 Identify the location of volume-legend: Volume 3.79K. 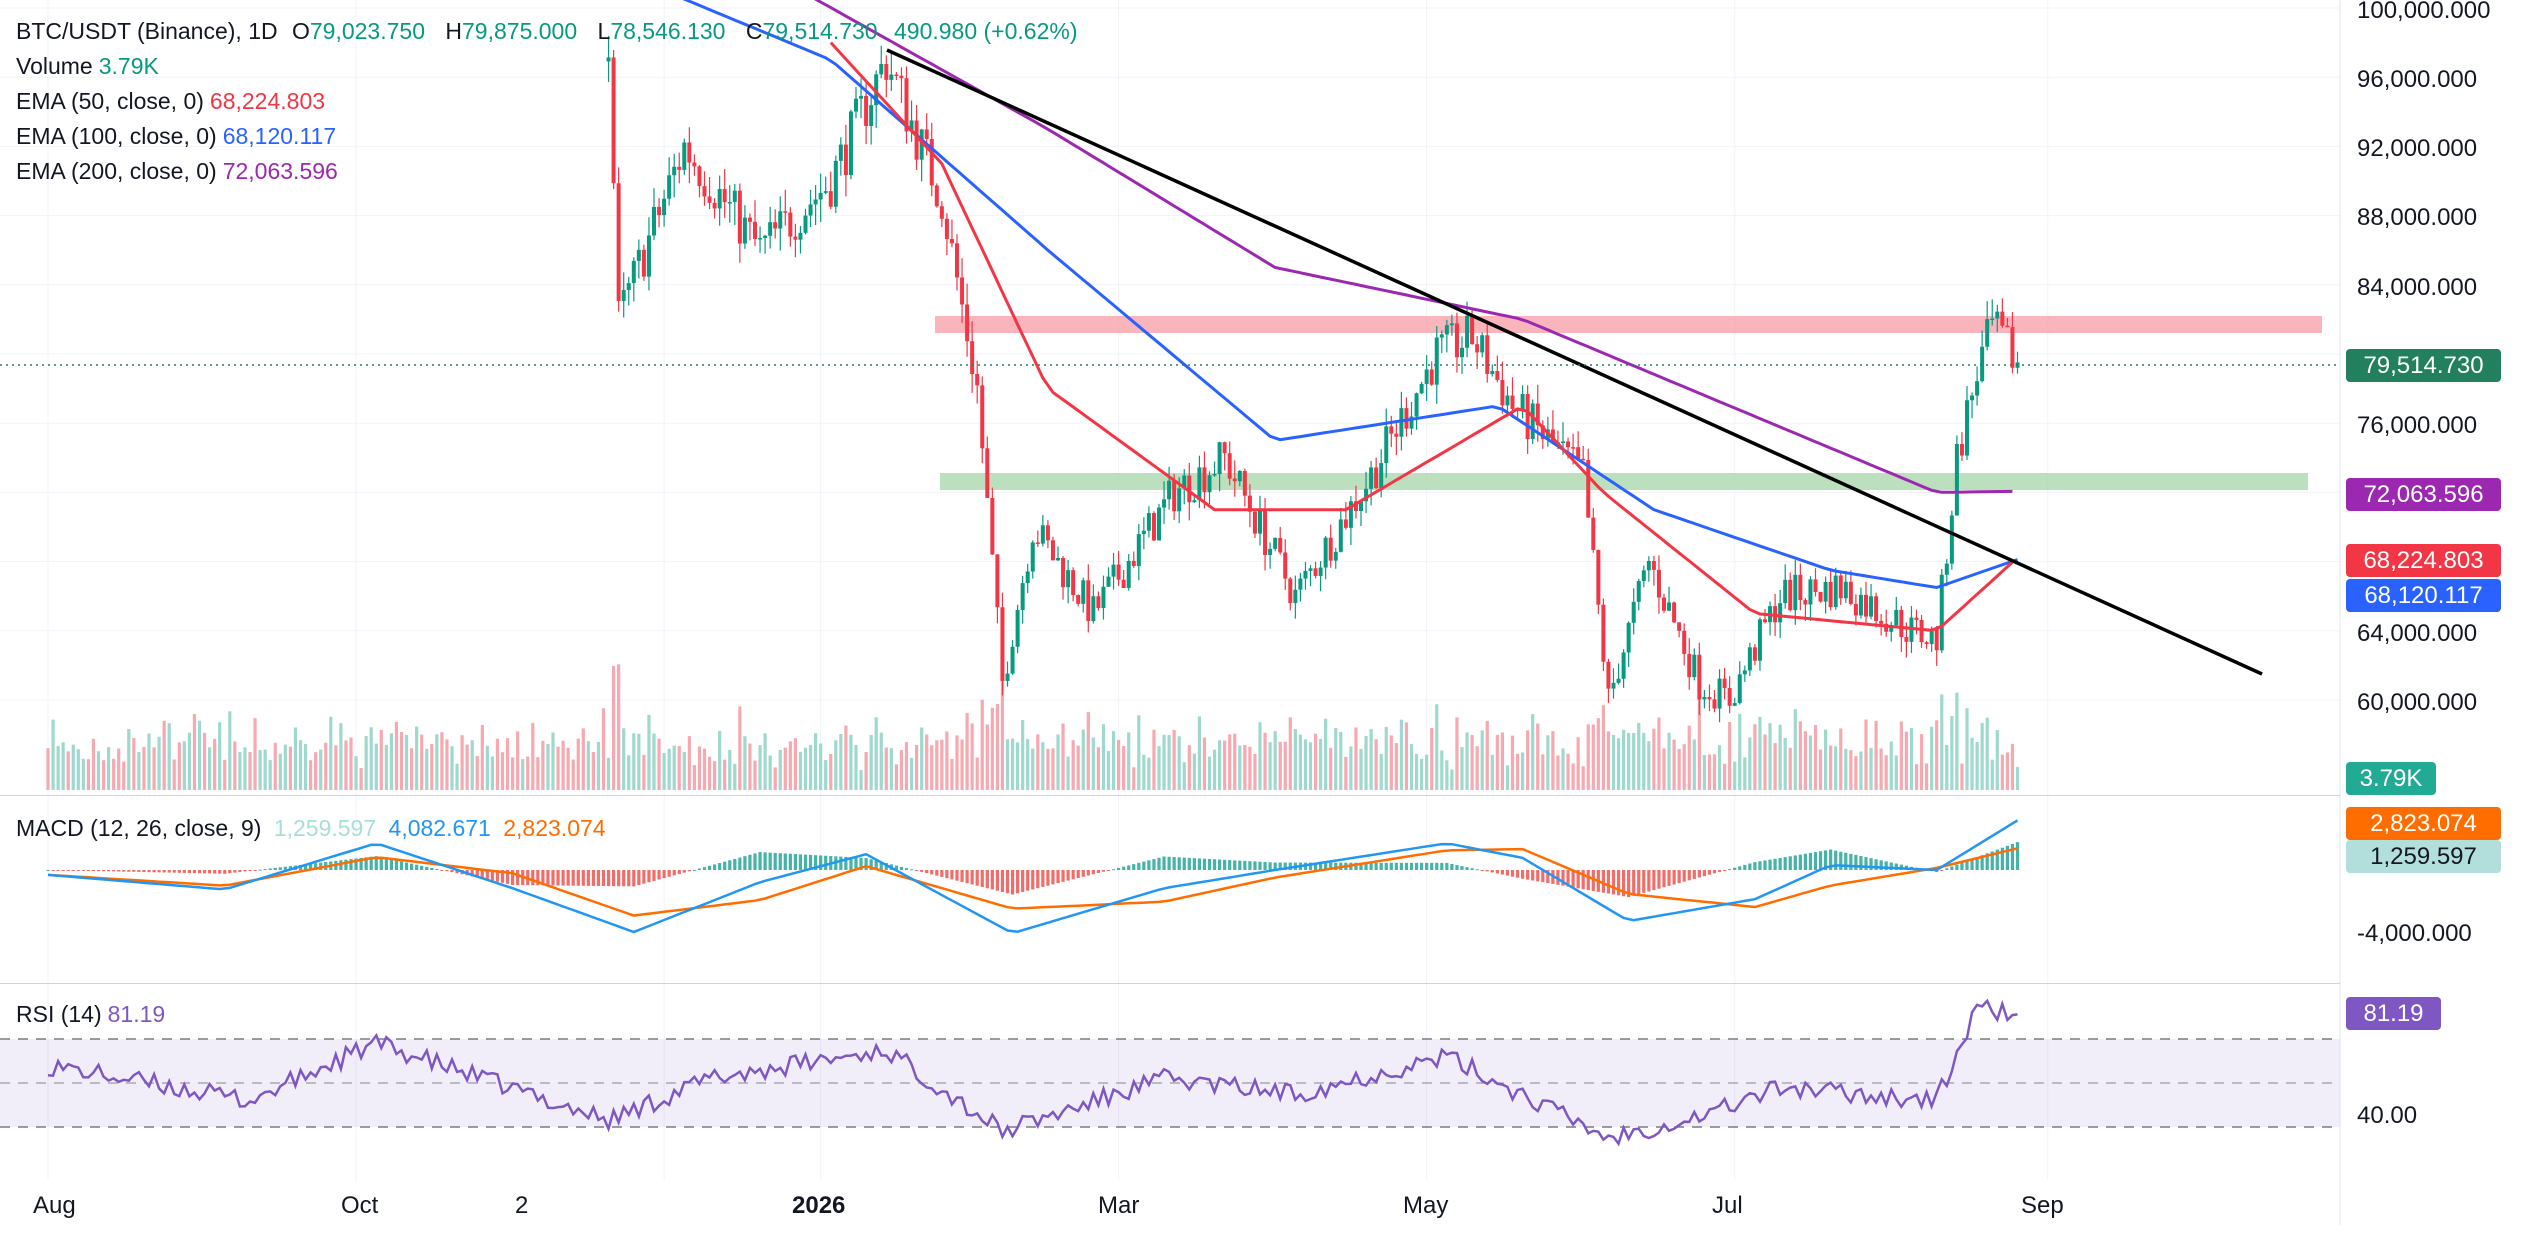
(87, 66).